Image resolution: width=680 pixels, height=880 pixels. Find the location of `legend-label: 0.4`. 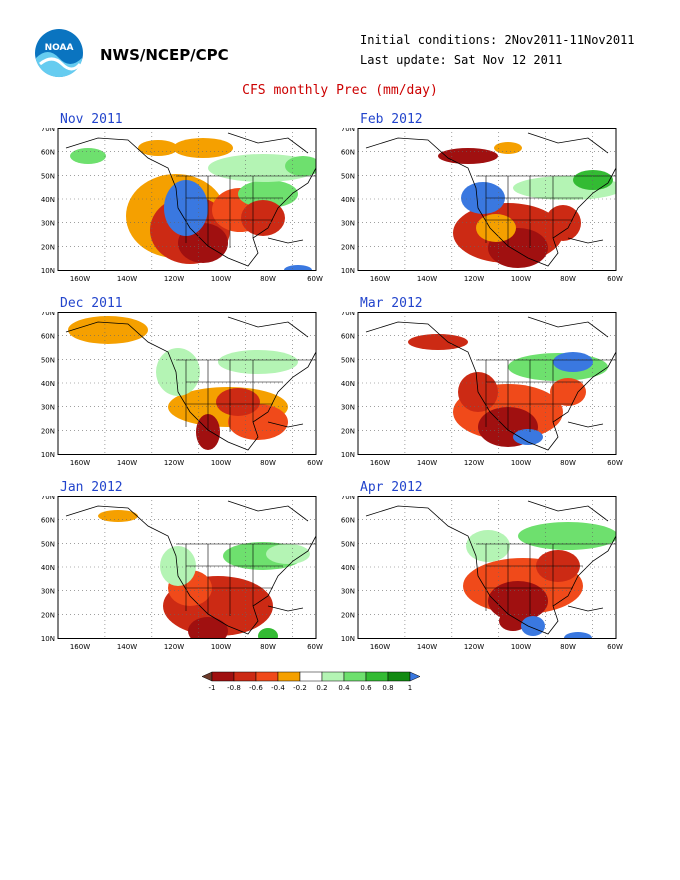

legend-label: 0.4 is located at coordinates (344, 688).